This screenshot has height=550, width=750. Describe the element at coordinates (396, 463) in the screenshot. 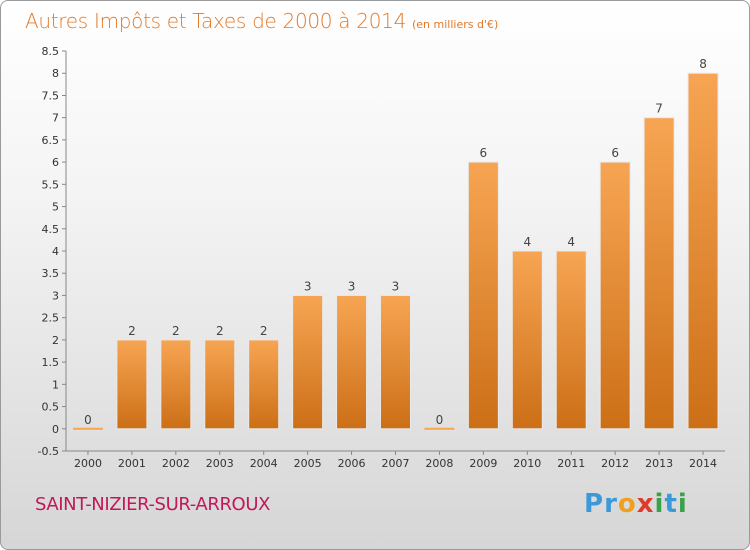

I see `x-tick-label-2007: 2007` at that location.